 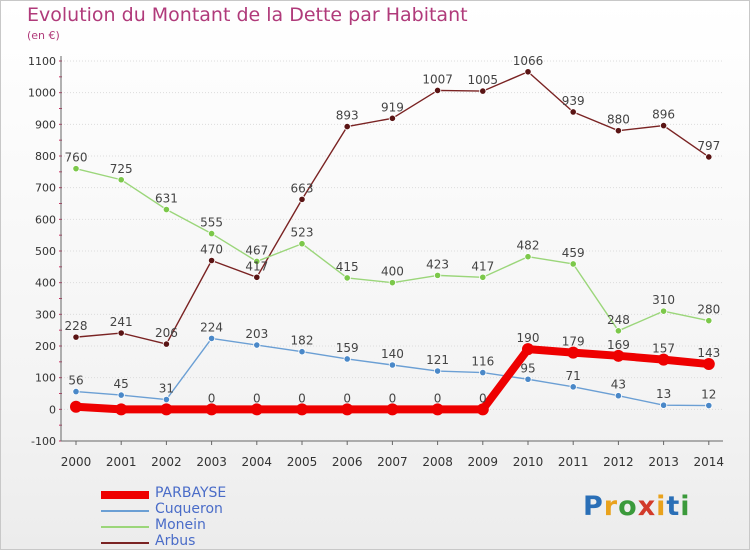 I want to click on data-label-arbus: 1066, so click(x=528, y=61).